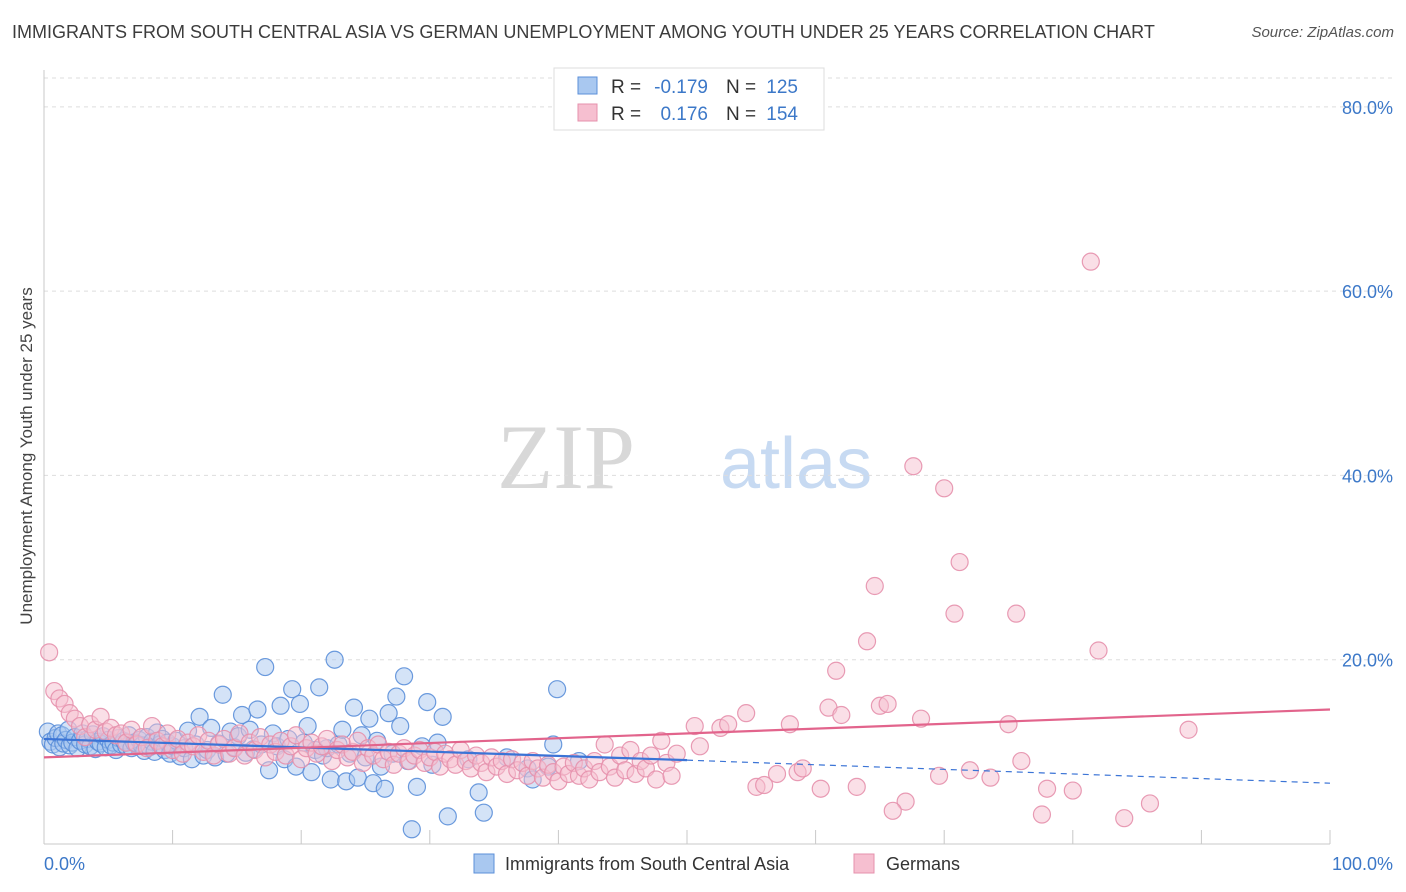 Image resolution: width=1406 pixels, height=892 pixels. What do you see at coordinates (1367, 661) in the screenshot?
I see `y-tick-label-20: 20.0%` at bounding box center [1367, 661].